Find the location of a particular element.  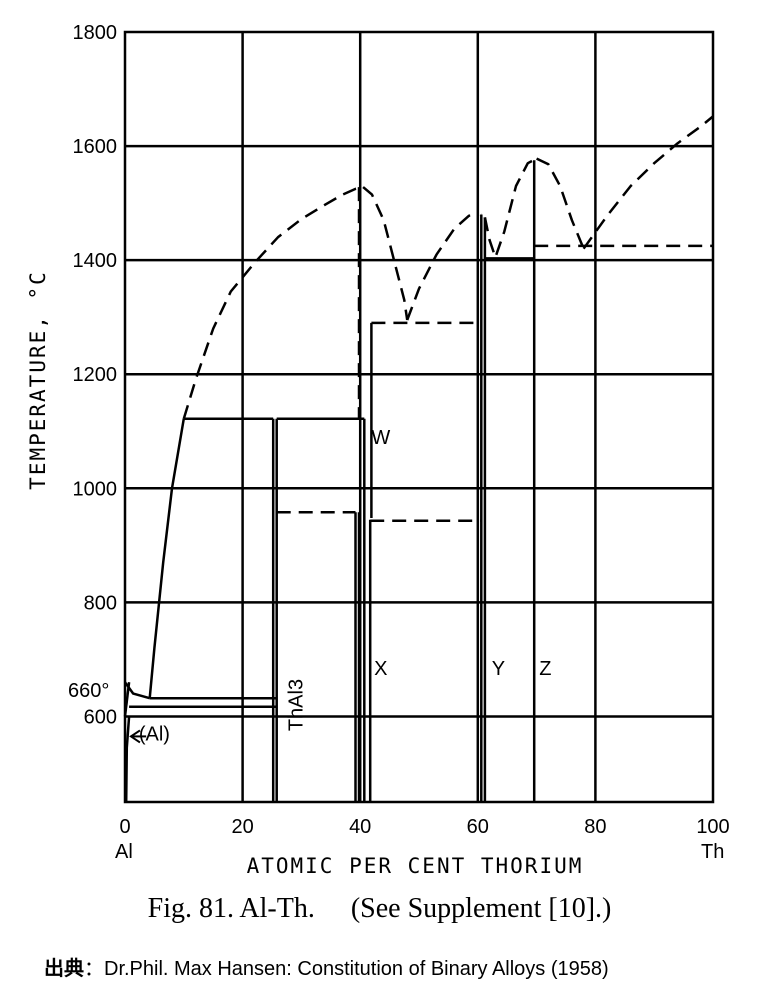

supplement-note: (See Supplement [10].) is located at coordinates (481, 908).